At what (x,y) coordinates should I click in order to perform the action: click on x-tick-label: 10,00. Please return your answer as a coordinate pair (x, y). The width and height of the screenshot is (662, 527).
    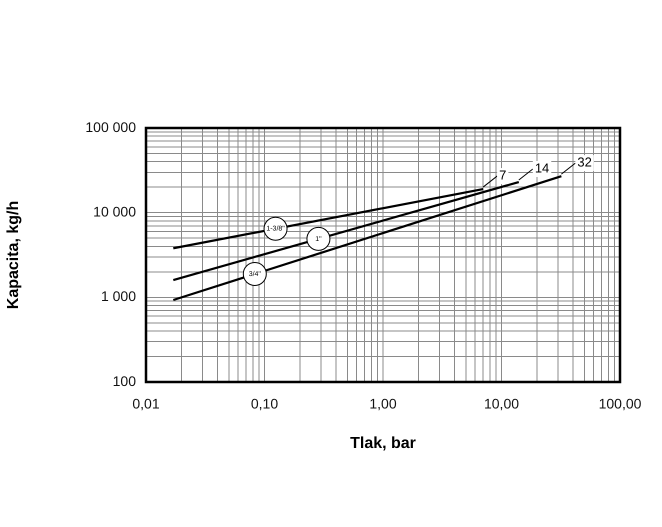
    Looking at the image, I should click on (502, 403).